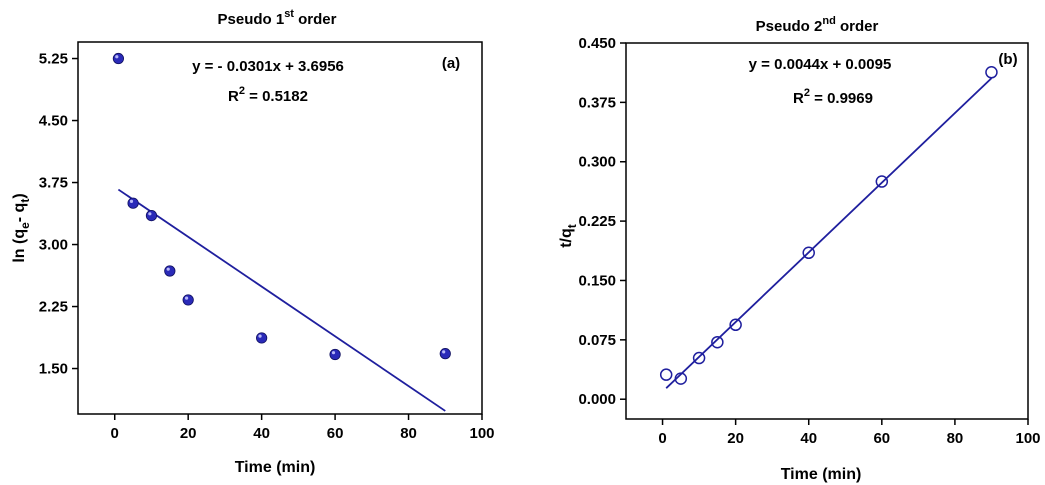  Describe the element at coordinates (833, 97) in the screenshot. I see `panel-b-r-squared: R2 = 0.9969` at that location.